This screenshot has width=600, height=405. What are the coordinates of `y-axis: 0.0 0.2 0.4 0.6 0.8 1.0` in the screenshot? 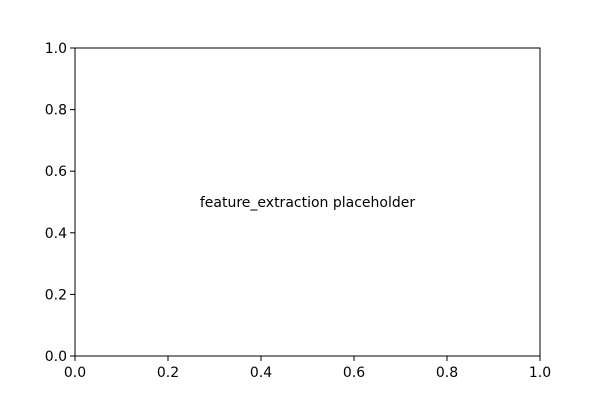 It's located at (60, 203).